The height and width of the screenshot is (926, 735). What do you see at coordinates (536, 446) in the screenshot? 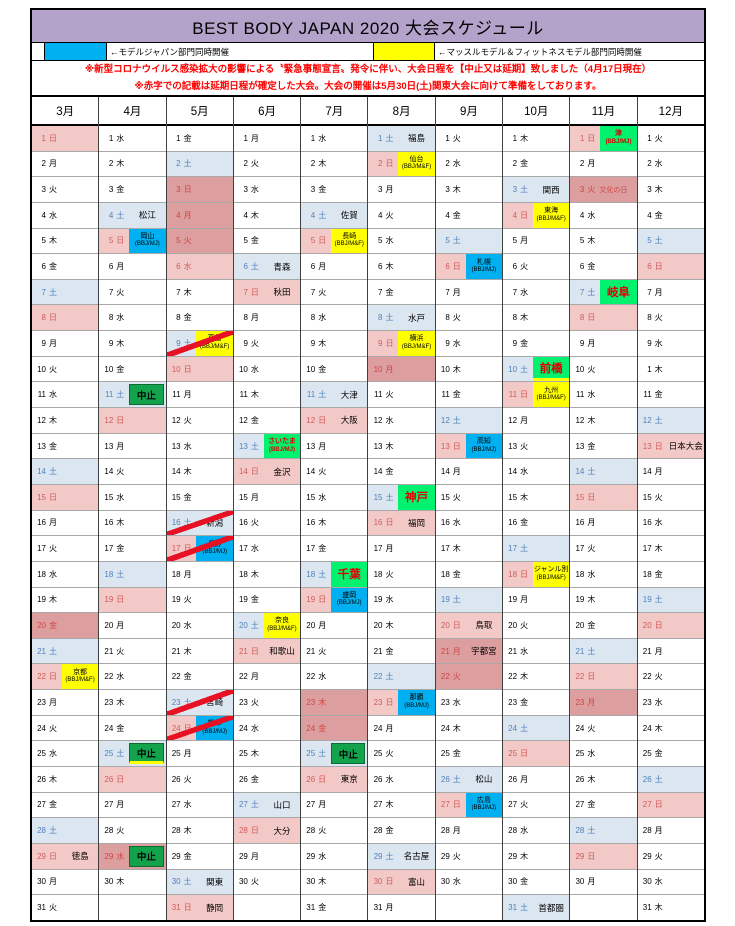
I see `day-cell: 13 火` at bounding box center [536, 446].